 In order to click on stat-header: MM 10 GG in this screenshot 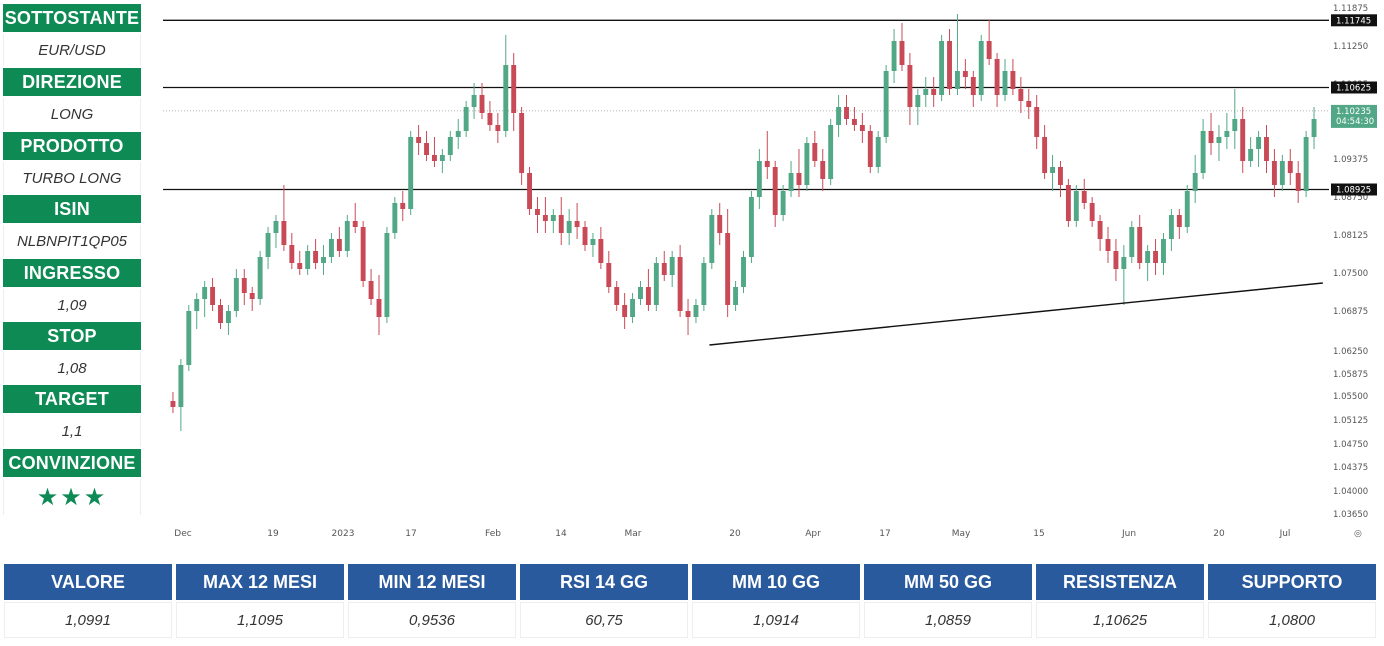, I will do `click(776, 582)`.